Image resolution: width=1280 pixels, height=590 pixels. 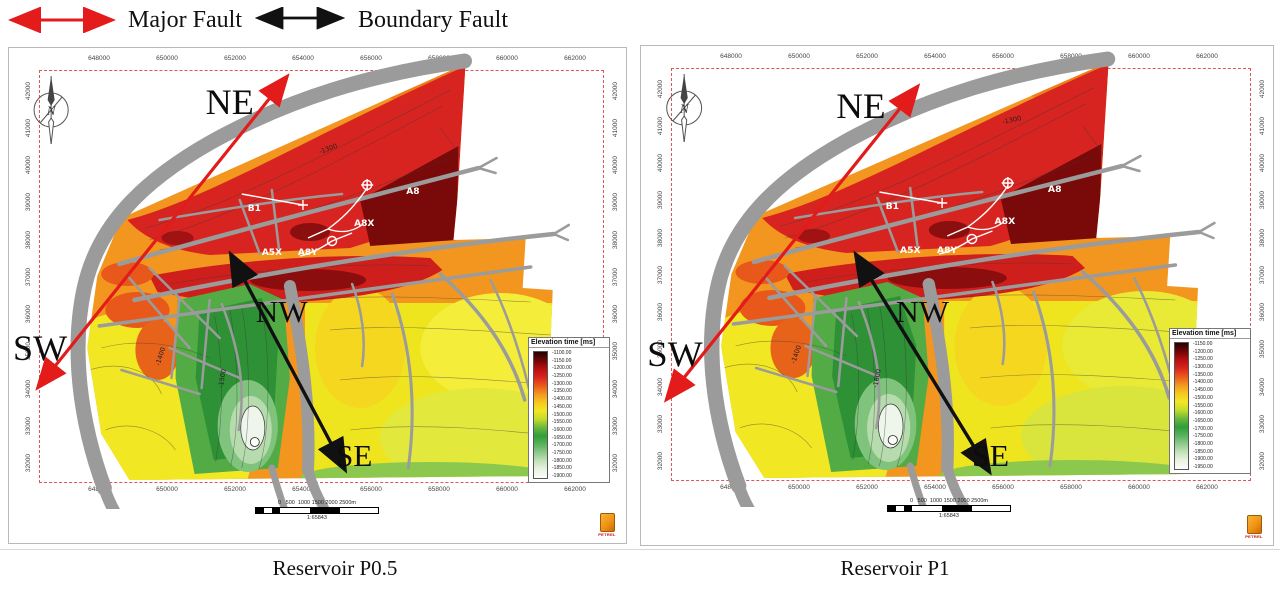 I want to click on direction-sw: SW, so click(x=40, y=348).